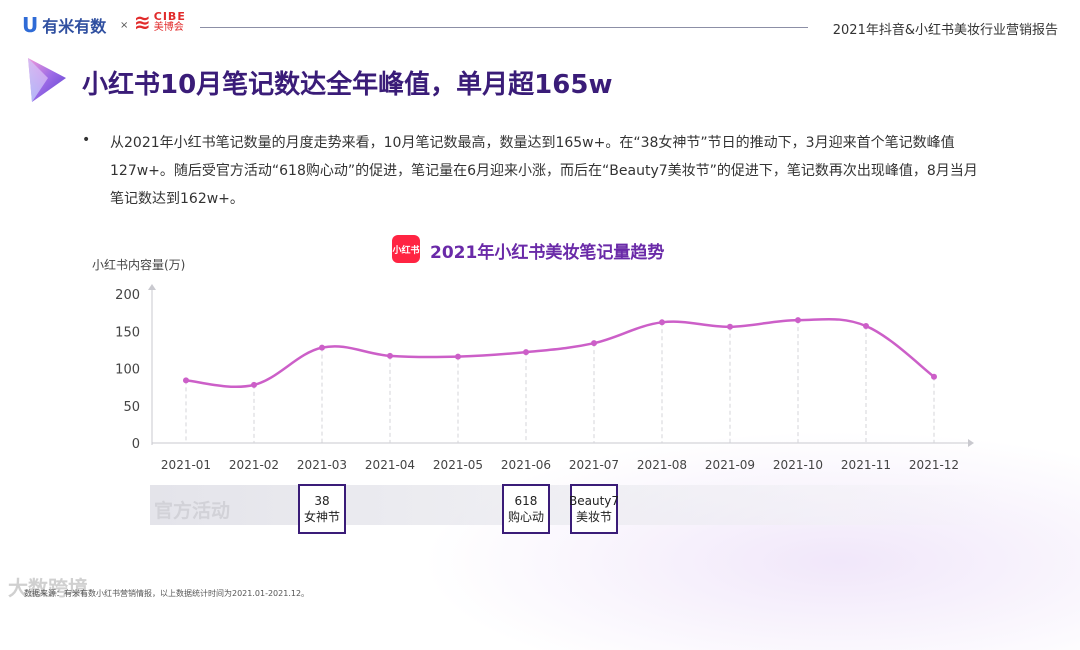 The image size is (1080, 650). I want to click on cibe-logo: ≋ CIBE 美博会, so click(160, 22).